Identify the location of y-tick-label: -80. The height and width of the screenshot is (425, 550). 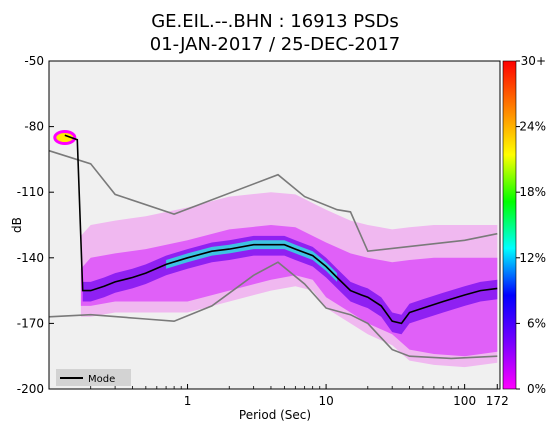
(34, 127).